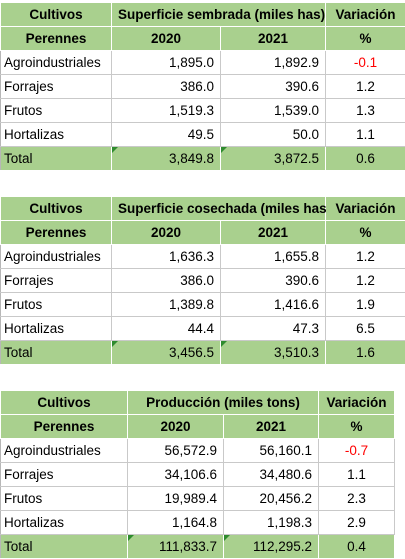  I want to click on table-row: Agroindustriales 1,895.0 1,892.9 -0.1, so click(203, 63).